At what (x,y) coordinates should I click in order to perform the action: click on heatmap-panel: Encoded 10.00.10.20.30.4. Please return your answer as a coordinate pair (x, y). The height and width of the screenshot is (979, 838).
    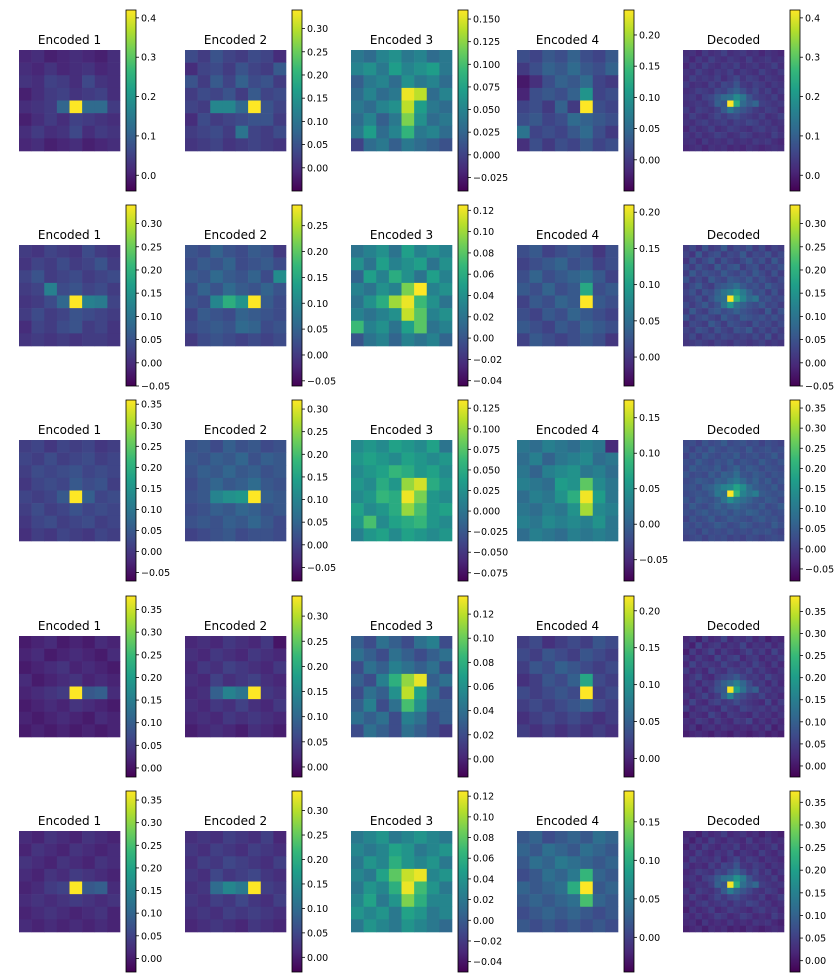
    Looking at the image, I should click on (87, 100).